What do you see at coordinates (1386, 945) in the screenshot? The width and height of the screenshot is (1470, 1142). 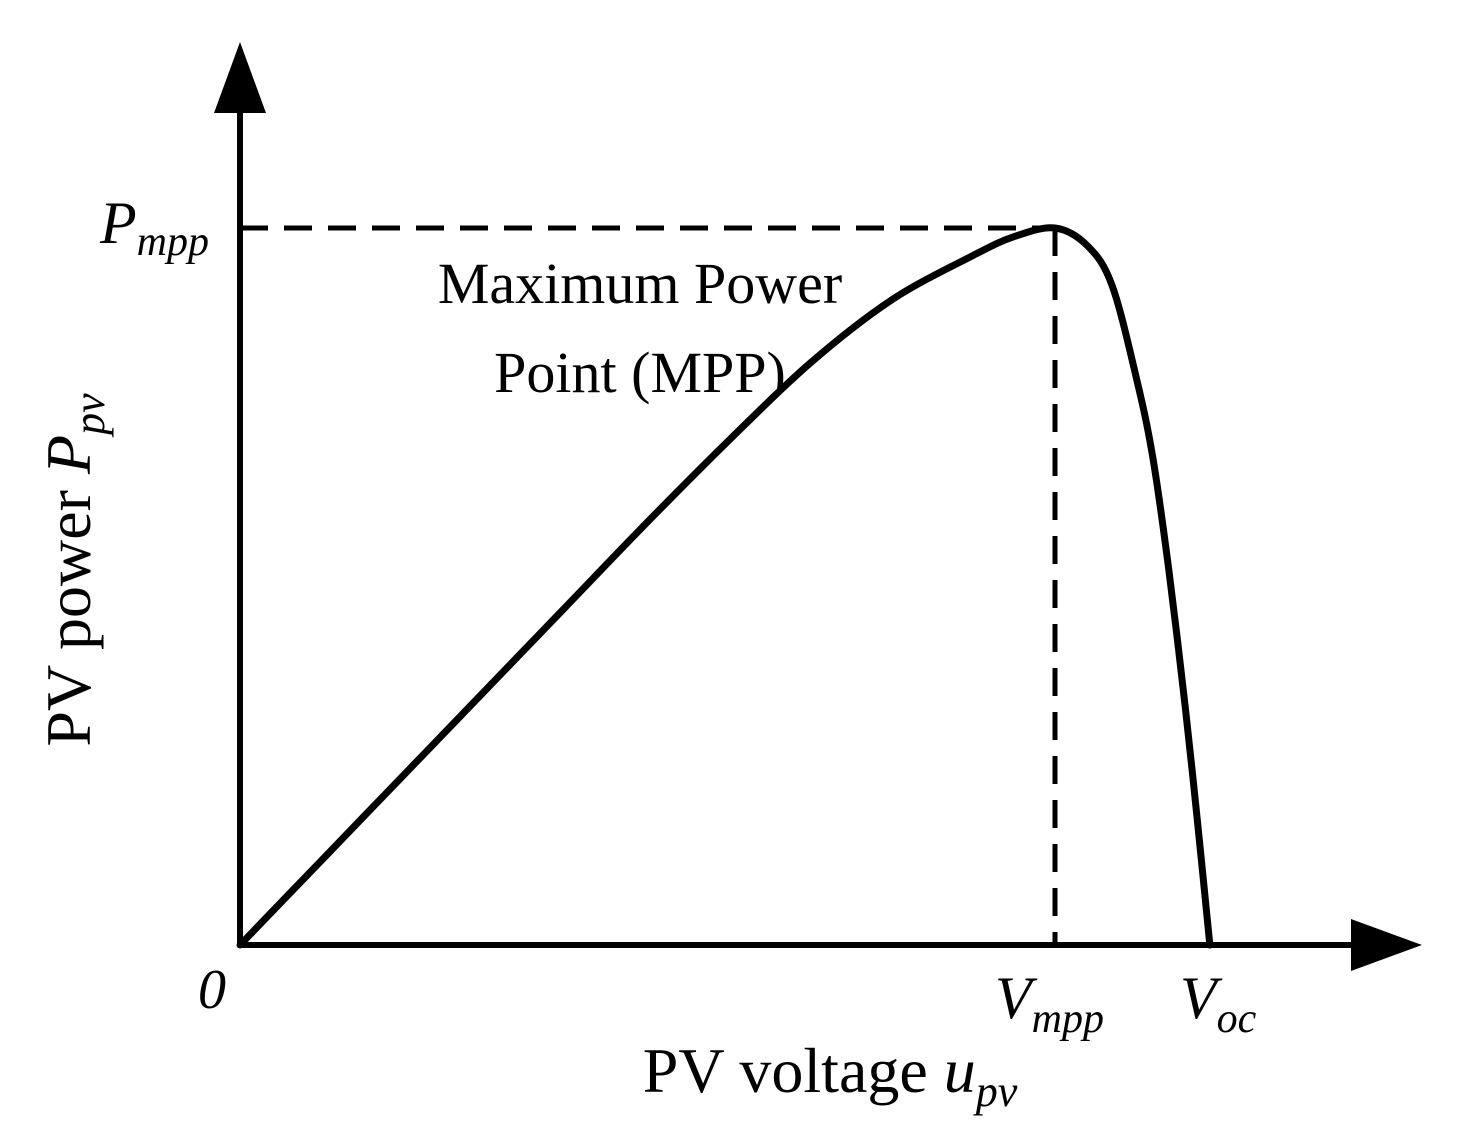 I see `x-axis-arrow` at bounding box center [1386, 945].